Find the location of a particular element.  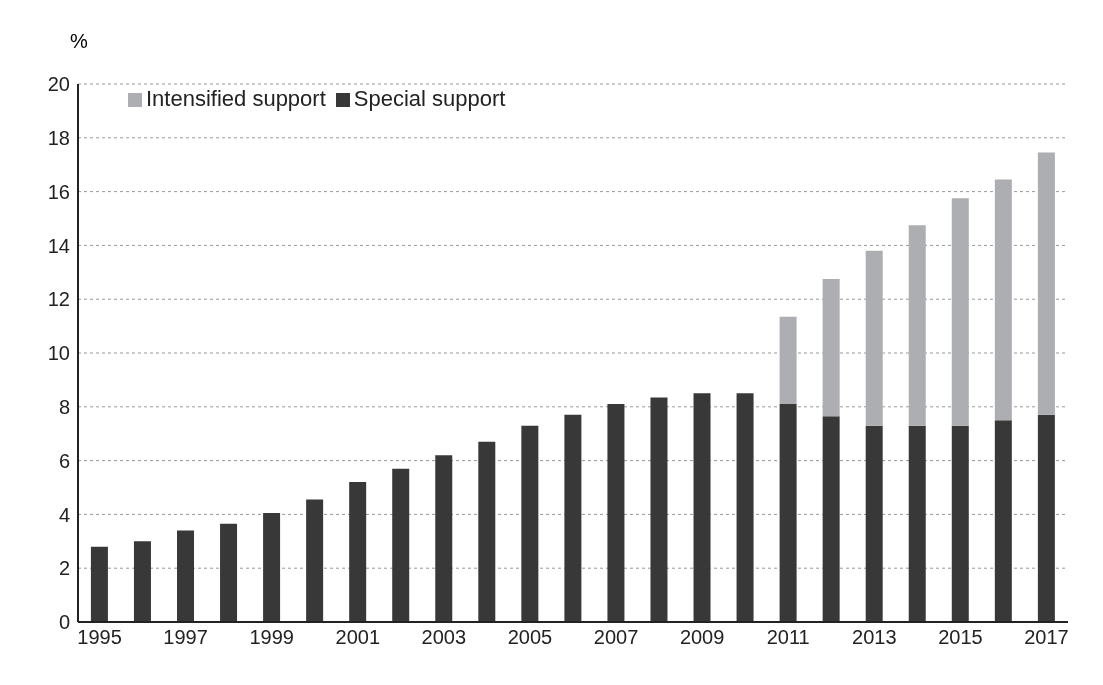

x-tick-label: 2013 is located at coordinates (874, 637).